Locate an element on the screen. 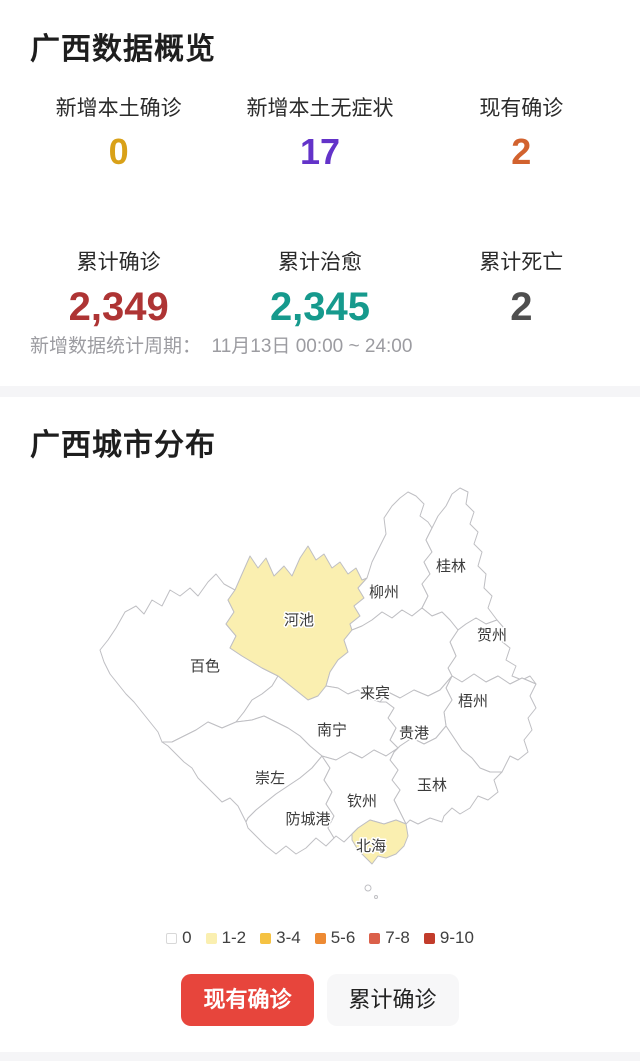 The image size is (640, 1061). stat-label: 现有确诊 is located at coordinates (521, 108).